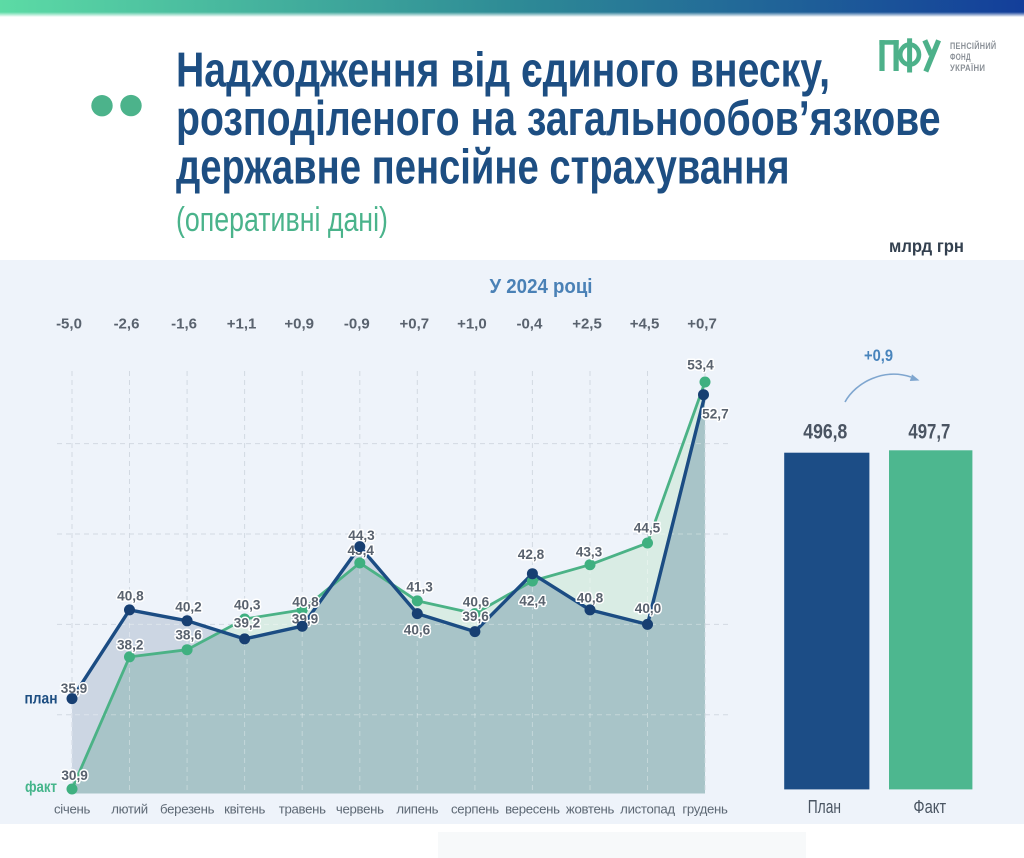 Image resolution: width=1024 pixels, height=858 pixels. I want to click on svg-text: 52,7, so click(715, 414).